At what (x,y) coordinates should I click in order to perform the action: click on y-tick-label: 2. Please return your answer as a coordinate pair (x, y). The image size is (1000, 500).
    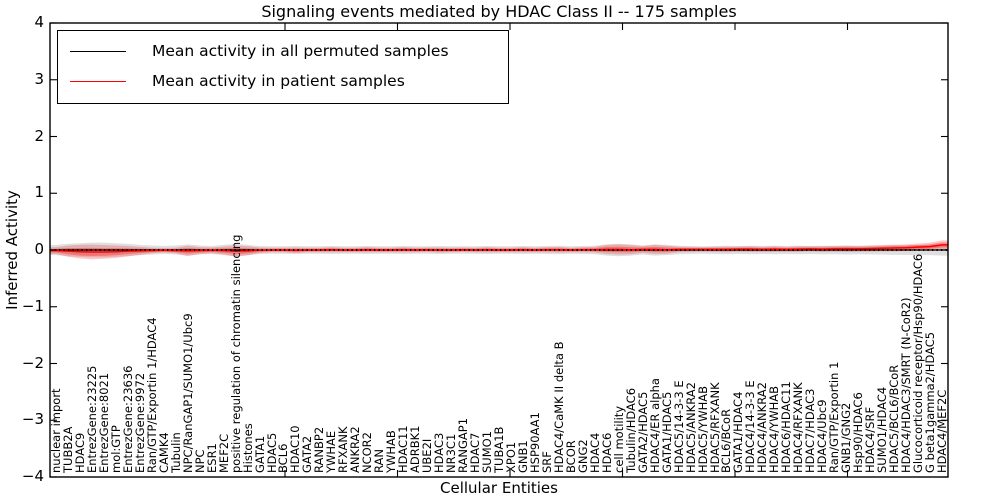
    Looking at the image, I should click on (39, 135).